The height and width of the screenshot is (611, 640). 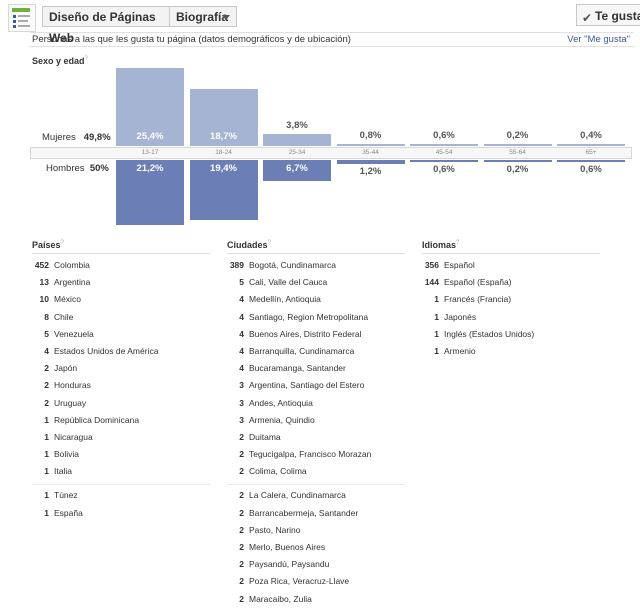 I want to click on item-name: Uruguay, so click(x=70, y=402).